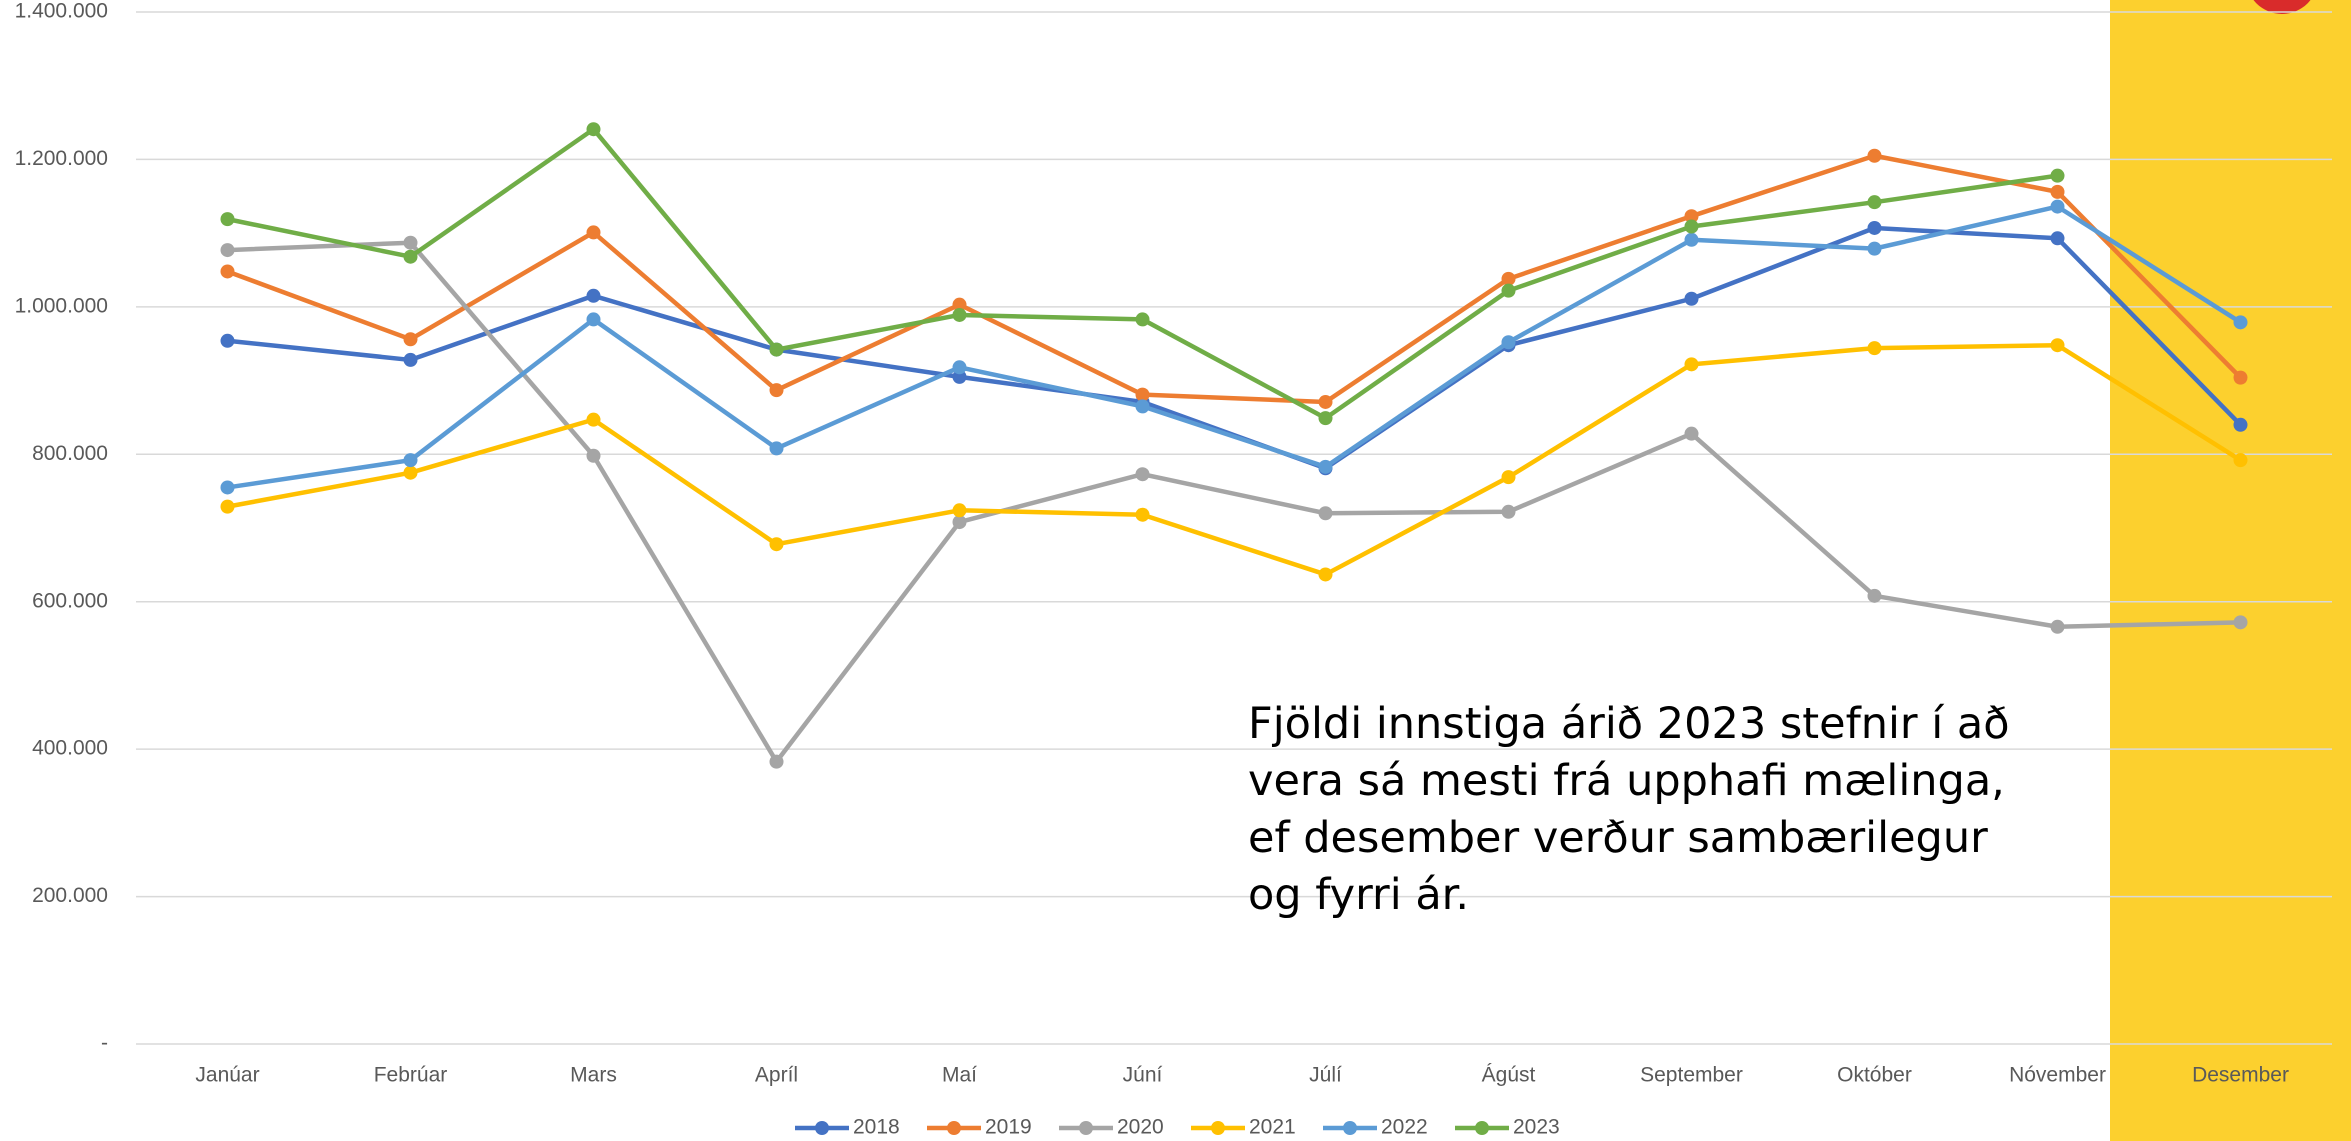  What do you see at coordinates (227, 1075) in the screenshot?
I see `x-tick-label: Janúar` at bounding box center [227, 1075].